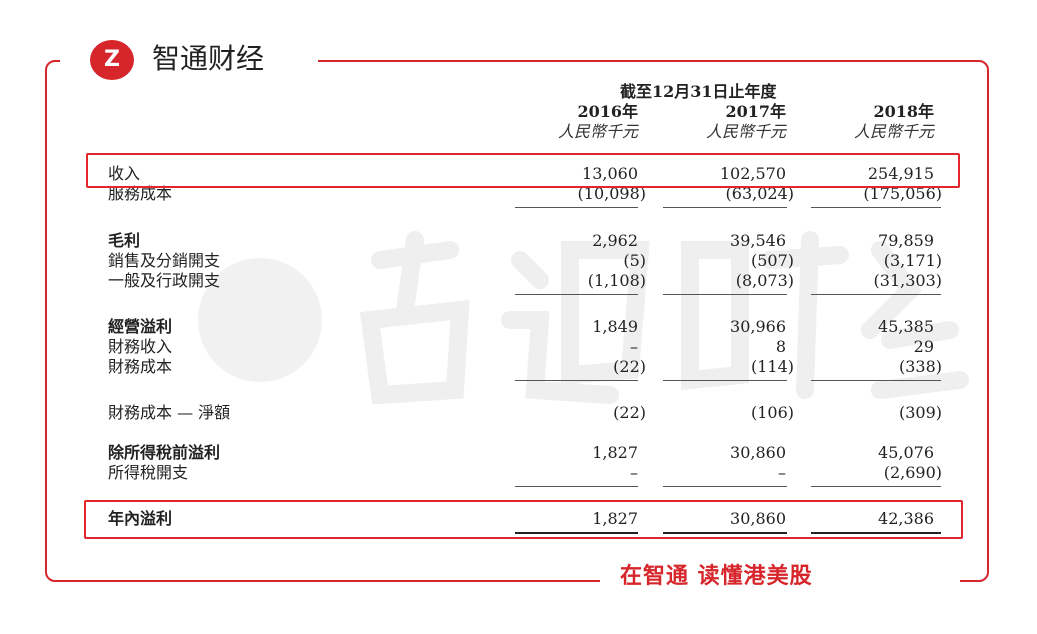  What do you see at coordinates (140, 518) in the screenshot?
I see `row-label: 年內溢利` at bounding box center [140, 518].